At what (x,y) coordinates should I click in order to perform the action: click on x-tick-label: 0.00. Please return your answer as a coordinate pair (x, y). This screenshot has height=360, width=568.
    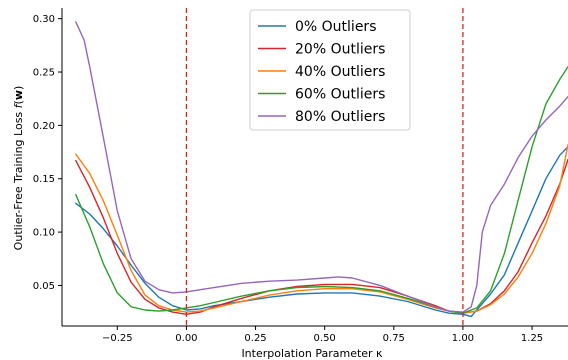
    Looking at the image, I should click on (186, 338).